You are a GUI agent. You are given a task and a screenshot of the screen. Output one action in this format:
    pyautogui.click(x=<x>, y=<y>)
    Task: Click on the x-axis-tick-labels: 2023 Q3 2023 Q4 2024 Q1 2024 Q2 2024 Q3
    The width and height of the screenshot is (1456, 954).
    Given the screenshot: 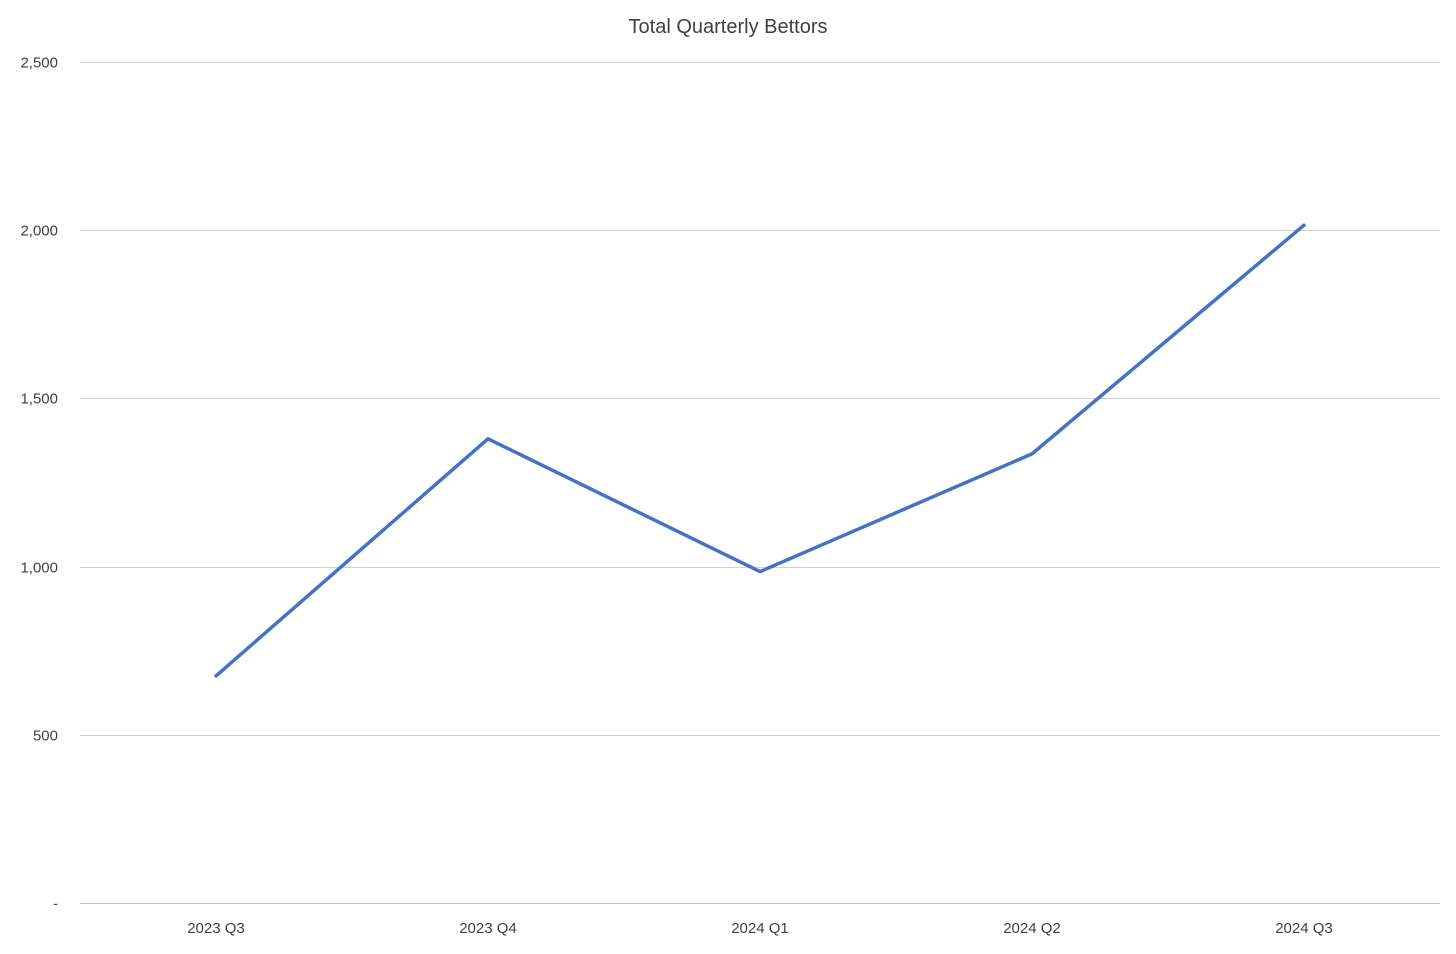 What is the action you would take?
    pyautogui.click(x=760, y=928)
    